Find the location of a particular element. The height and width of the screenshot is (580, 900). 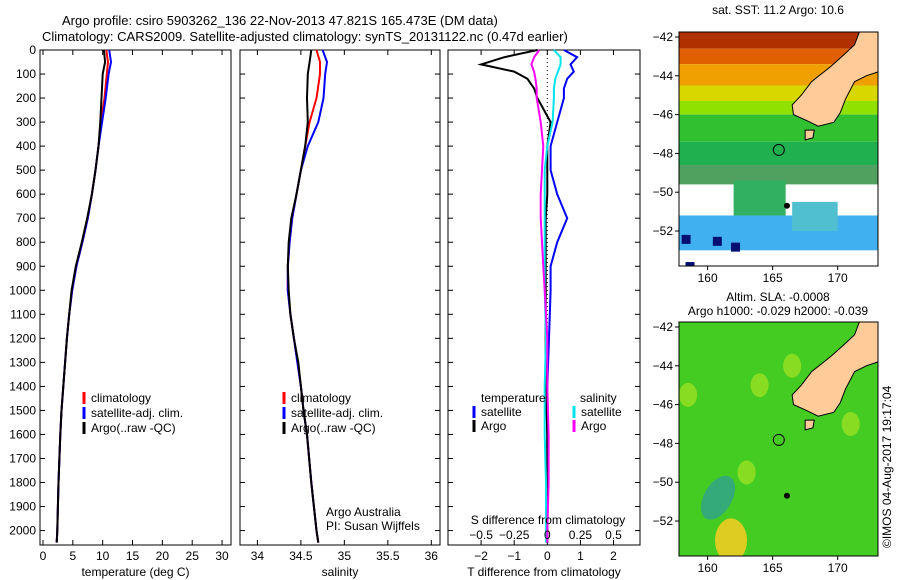

y-tick-label: 1200 is located at coordinates (22, 338).